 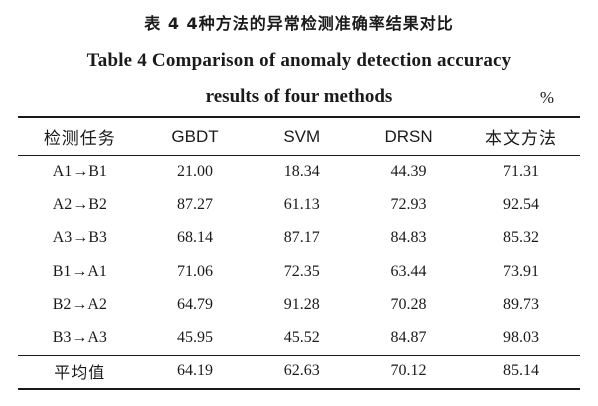 I want to click on cell-ours: 85.14, so click(x=520, y=371).